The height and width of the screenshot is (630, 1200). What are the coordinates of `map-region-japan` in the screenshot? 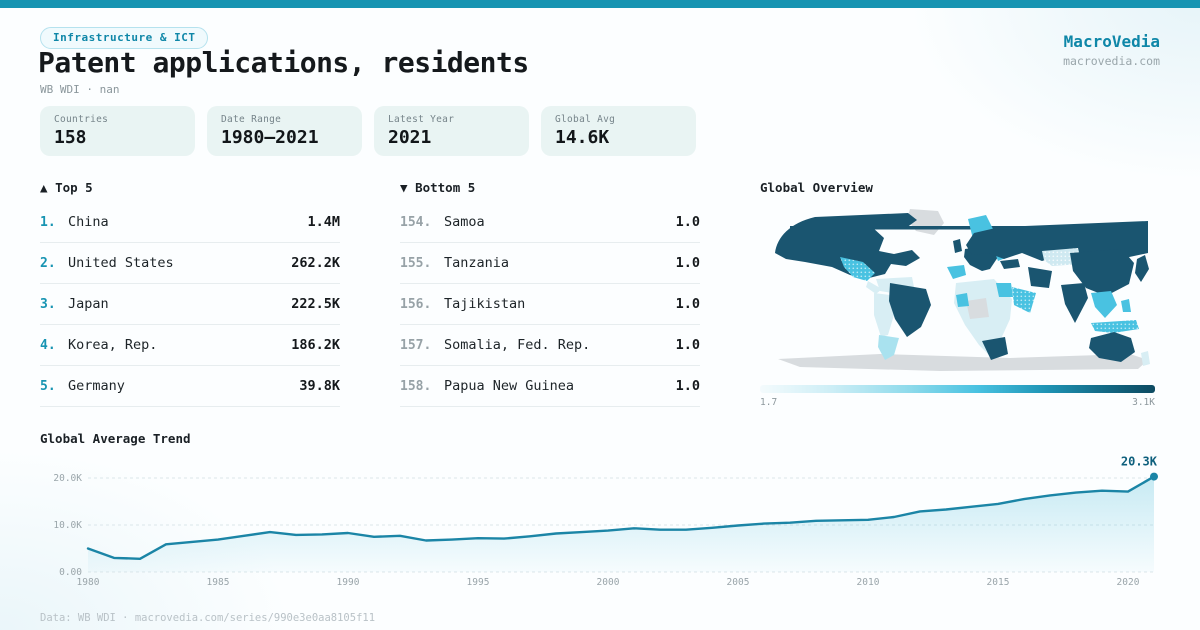 It's located at (1142, 268).